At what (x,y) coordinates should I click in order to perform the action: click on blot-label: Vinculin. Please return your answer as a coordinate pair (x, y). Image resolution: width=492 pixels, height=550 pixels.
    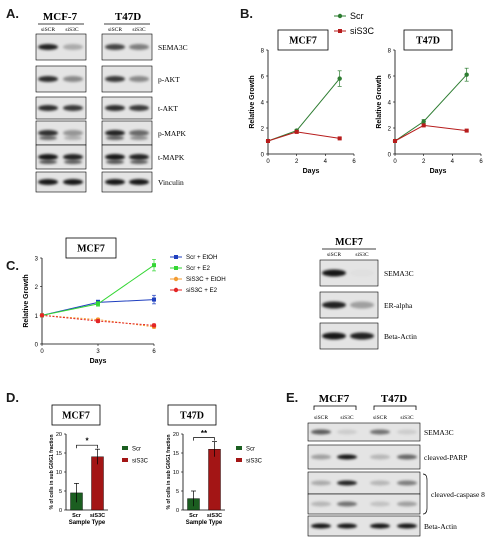
    Looking at the image, I should click on (171, 182).